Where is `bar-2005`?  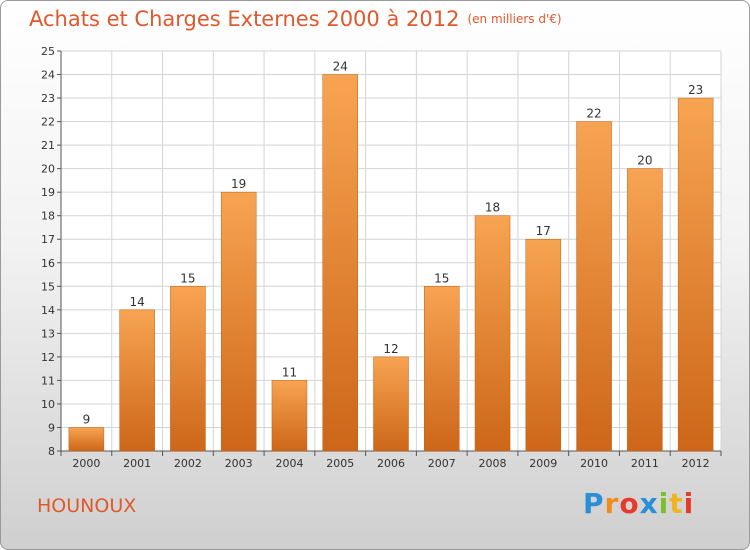 bar-2005 is located at coordinates (340, 263).